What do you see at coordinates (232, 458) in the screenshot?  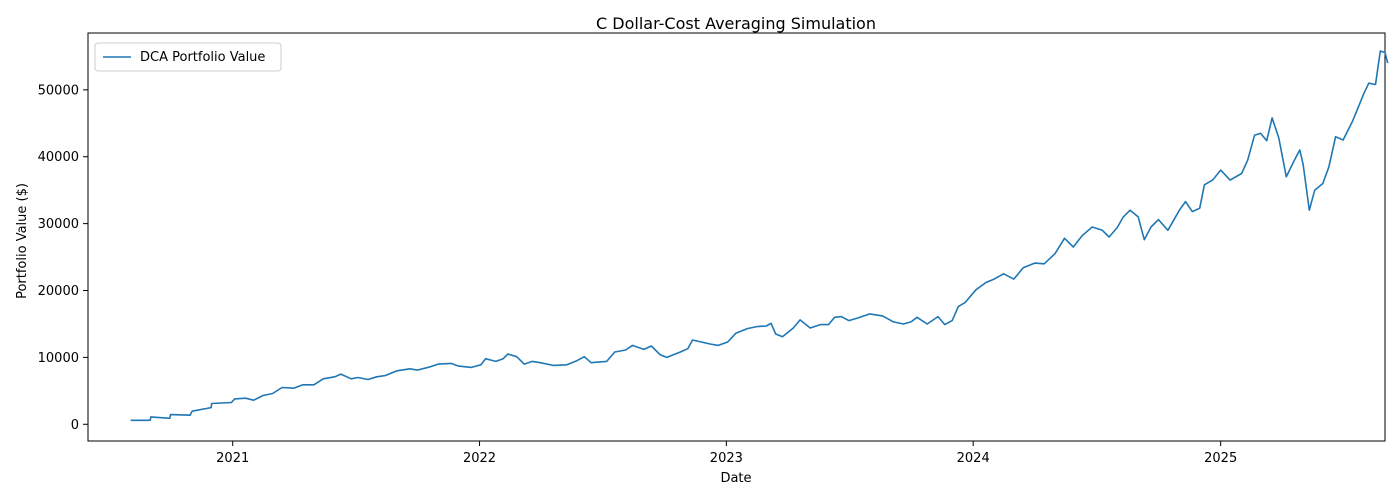 I see `x-tick-label: 2021` at bounding box center [232, 458].